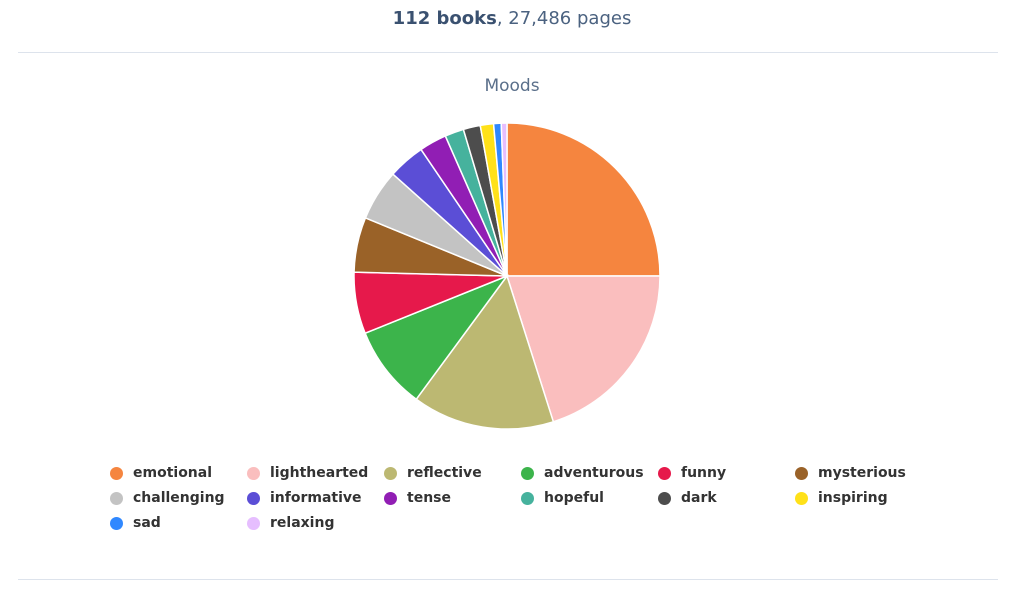 This screenshot has height=600, width=1024. I want to click on legend-label: challenging, so click(179, 498).